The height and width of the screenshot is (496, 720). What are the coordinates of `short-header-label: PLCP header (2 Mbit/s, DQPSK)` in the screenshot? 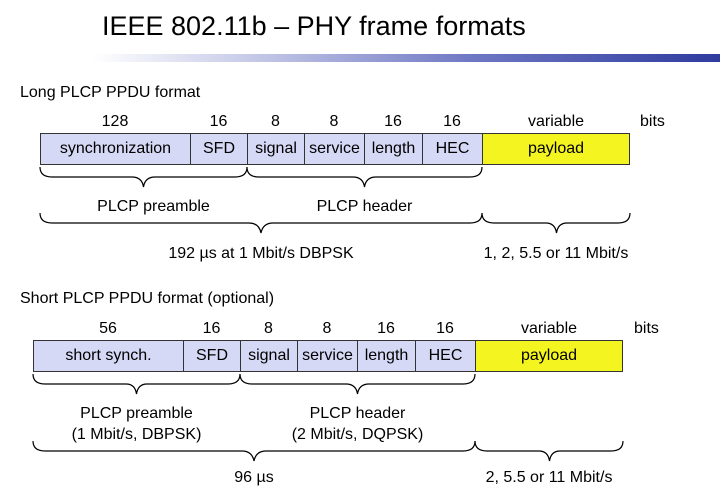 It's located at (357, 424).